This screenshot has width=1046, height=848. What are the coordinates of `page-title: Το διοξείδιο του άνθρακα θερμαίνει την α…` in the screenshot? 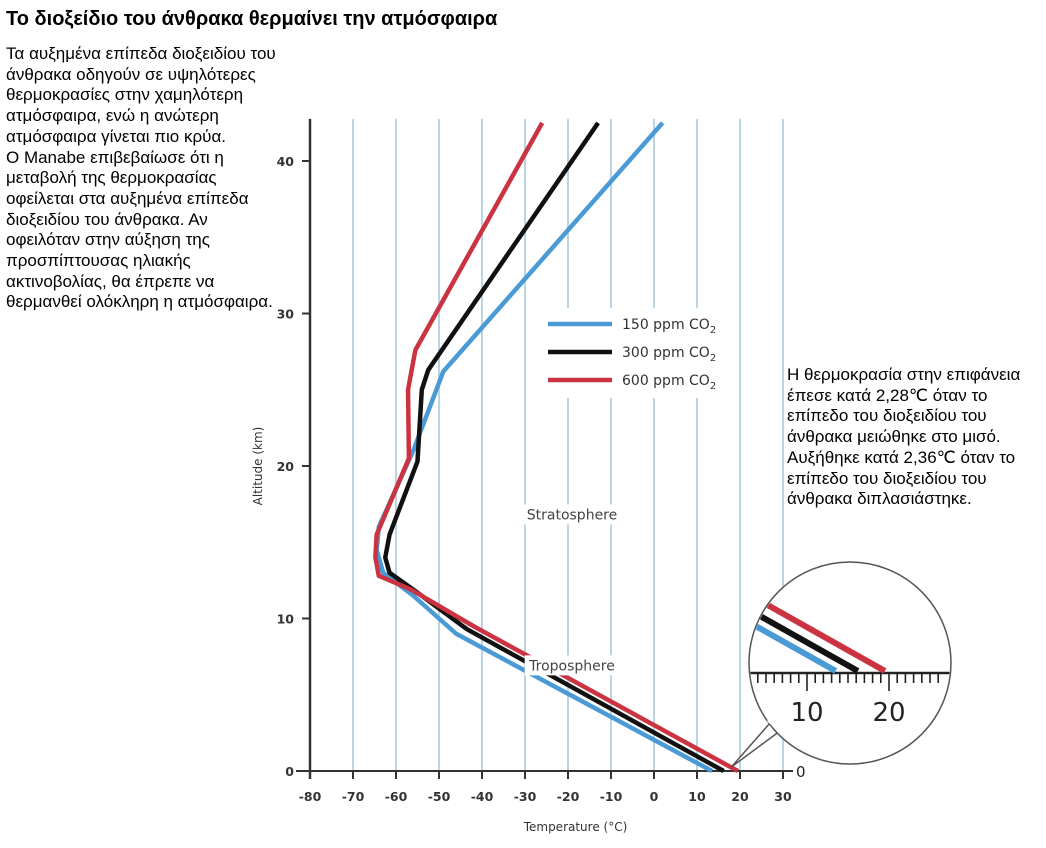 It's located at (252, 19).